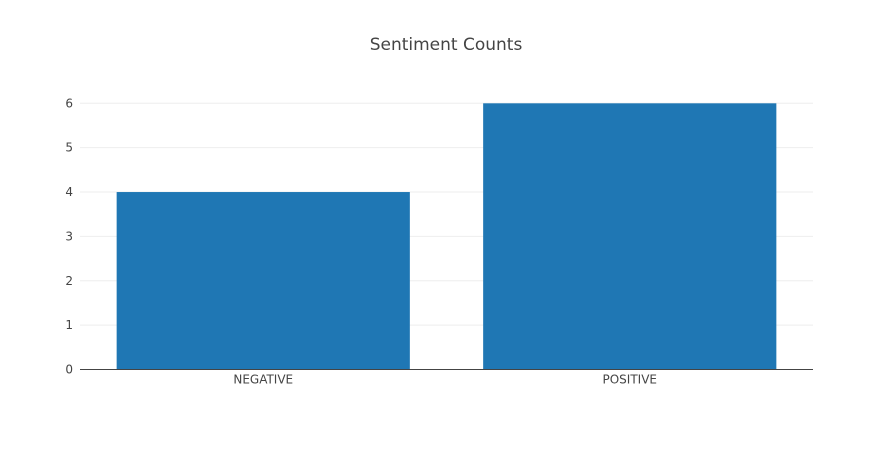 Image resolution: width=893 pixels, height=450 pixels. Describe the element at coordinates (445, 380) in the screenshot. I see `x-tick-labels: NEGATIVE POSITIVE` at that location.